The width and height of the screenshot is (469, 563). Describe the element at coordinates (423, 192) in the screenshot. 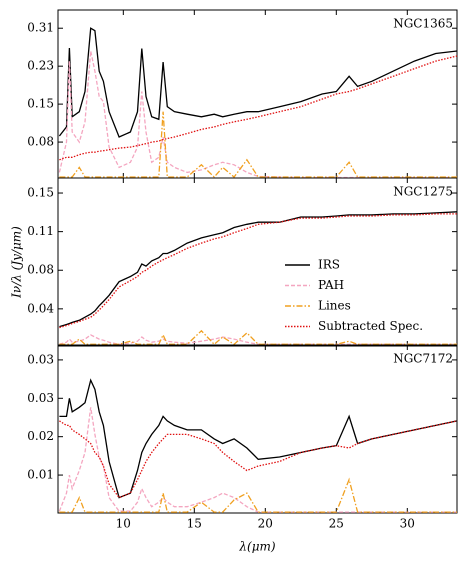

I see `panel-title: NGC1275` at that location.